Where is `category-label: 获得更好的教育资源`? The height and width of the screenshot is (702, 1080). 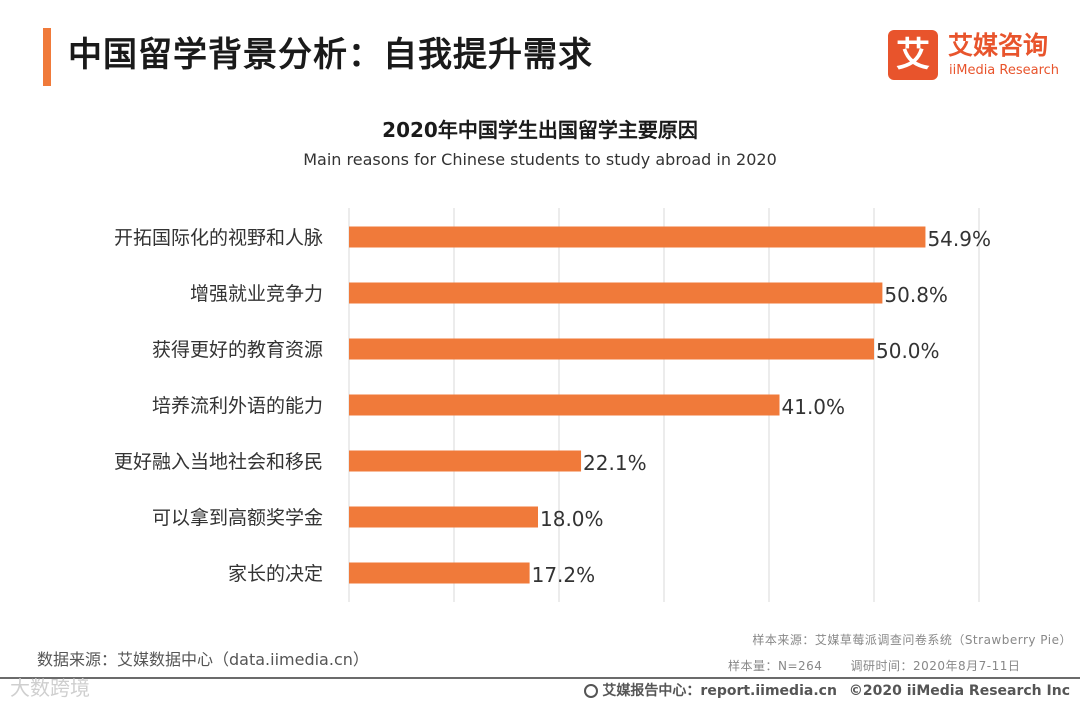 category-label: 获得更好的教育资源 is located at coordinates (237, 350).